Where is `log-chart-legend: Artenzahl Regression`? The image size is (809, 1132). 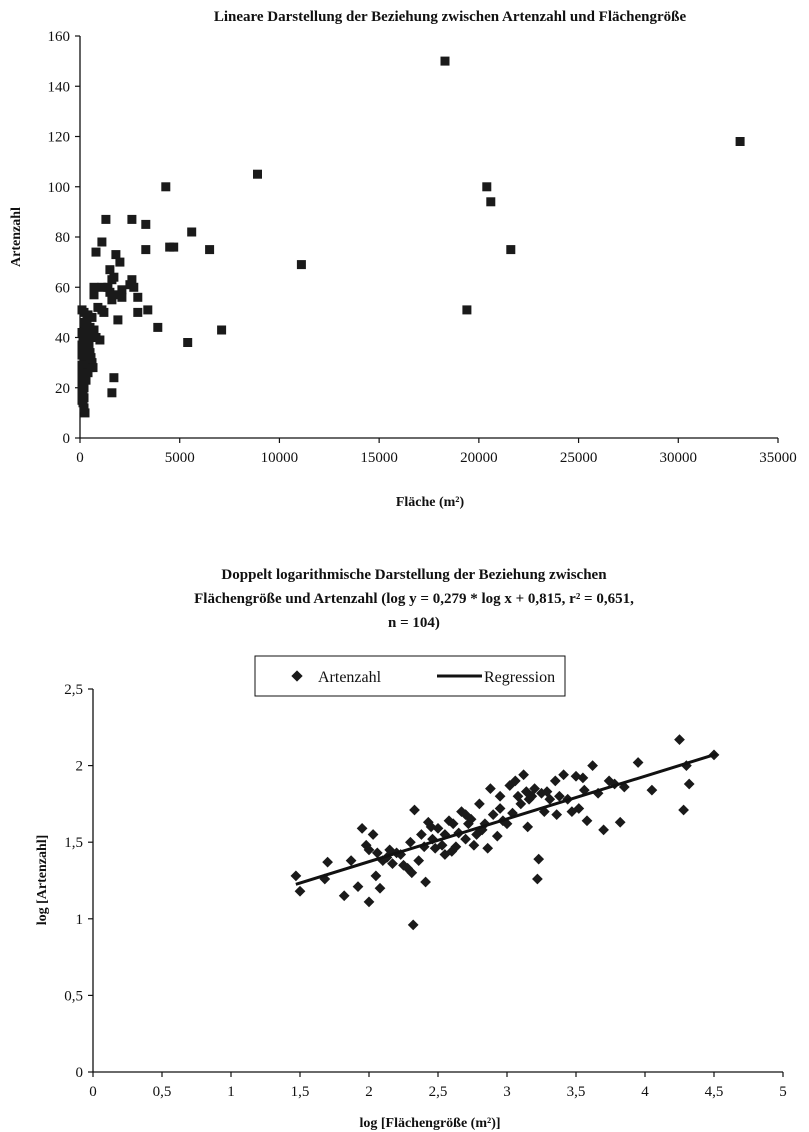 log-chart-legend: Artenzahl Regression is located at coordinates (410, 676).